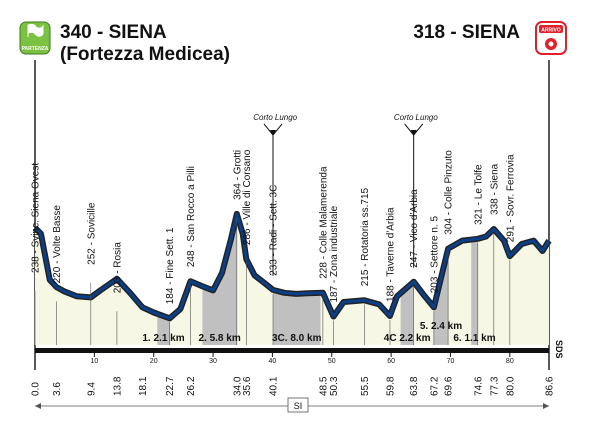 The height and width of the screenshot is (446, 600). Describe the element at coordinates (154, 361) in the screenshot. I see `km-tick-label-3: 20` at that location.